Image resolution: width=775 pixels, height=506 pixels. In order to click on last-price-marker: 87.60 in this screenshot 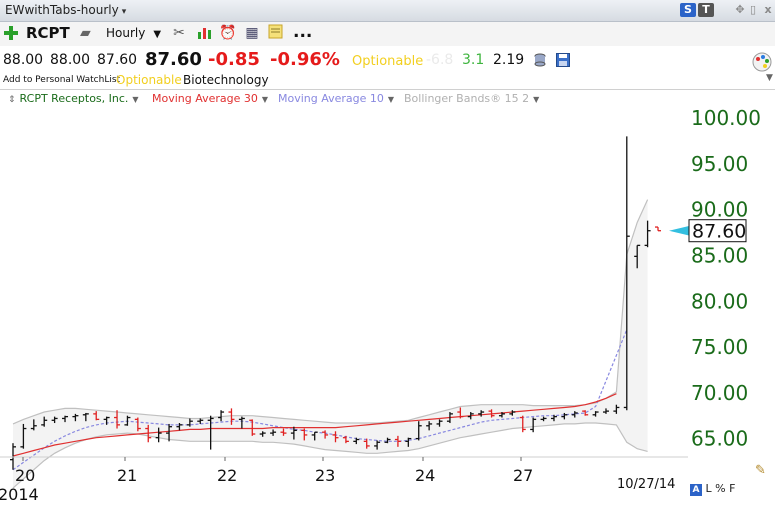, I will do `click(708, 231)`.